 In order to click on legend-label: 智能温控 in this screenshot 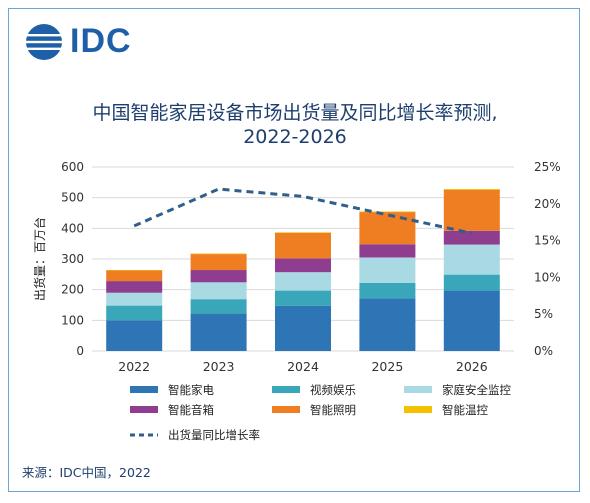, I will do `click(465, 410)`.